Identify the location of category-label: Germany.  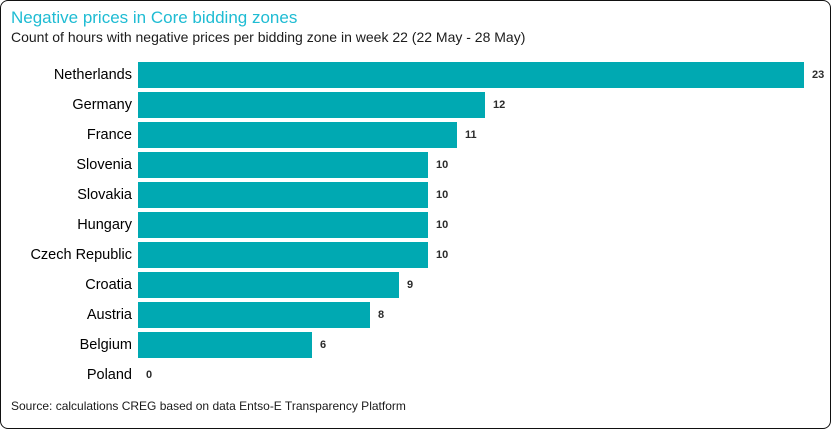
(102, 105).